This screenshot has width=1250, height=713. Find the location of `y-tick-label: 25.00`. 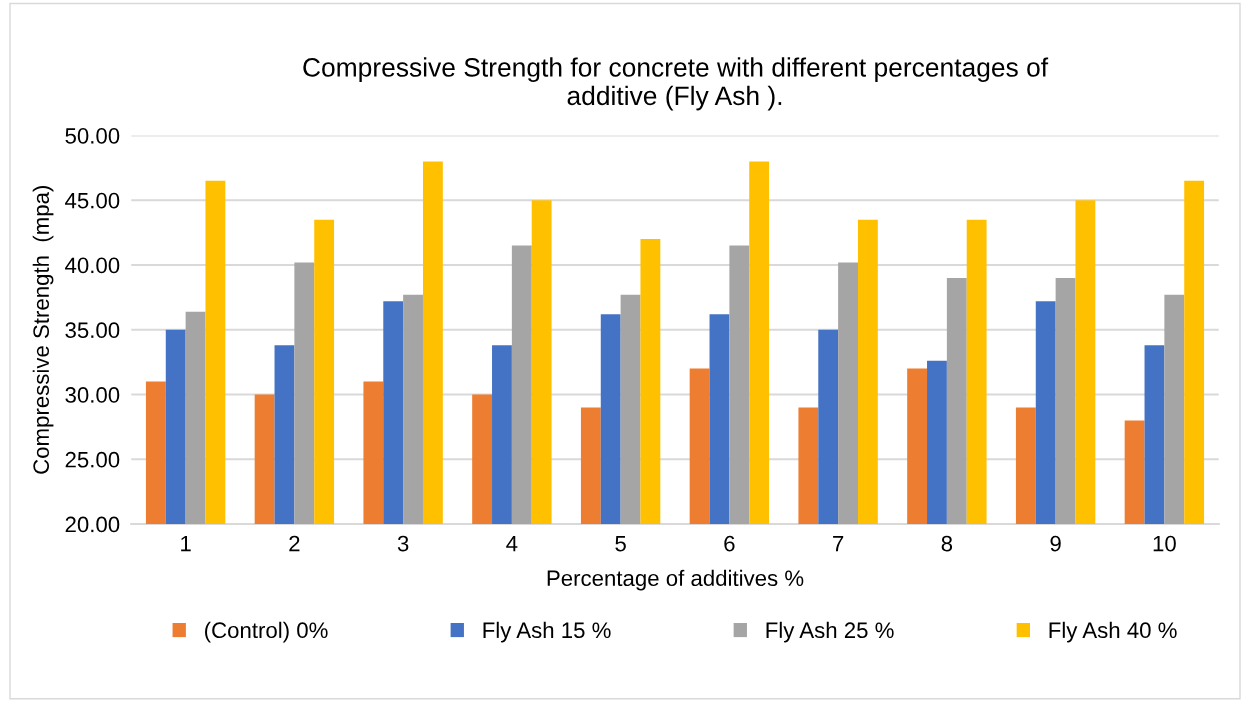

y-tick-label: 25.00 is located at coordinates (92, 459).